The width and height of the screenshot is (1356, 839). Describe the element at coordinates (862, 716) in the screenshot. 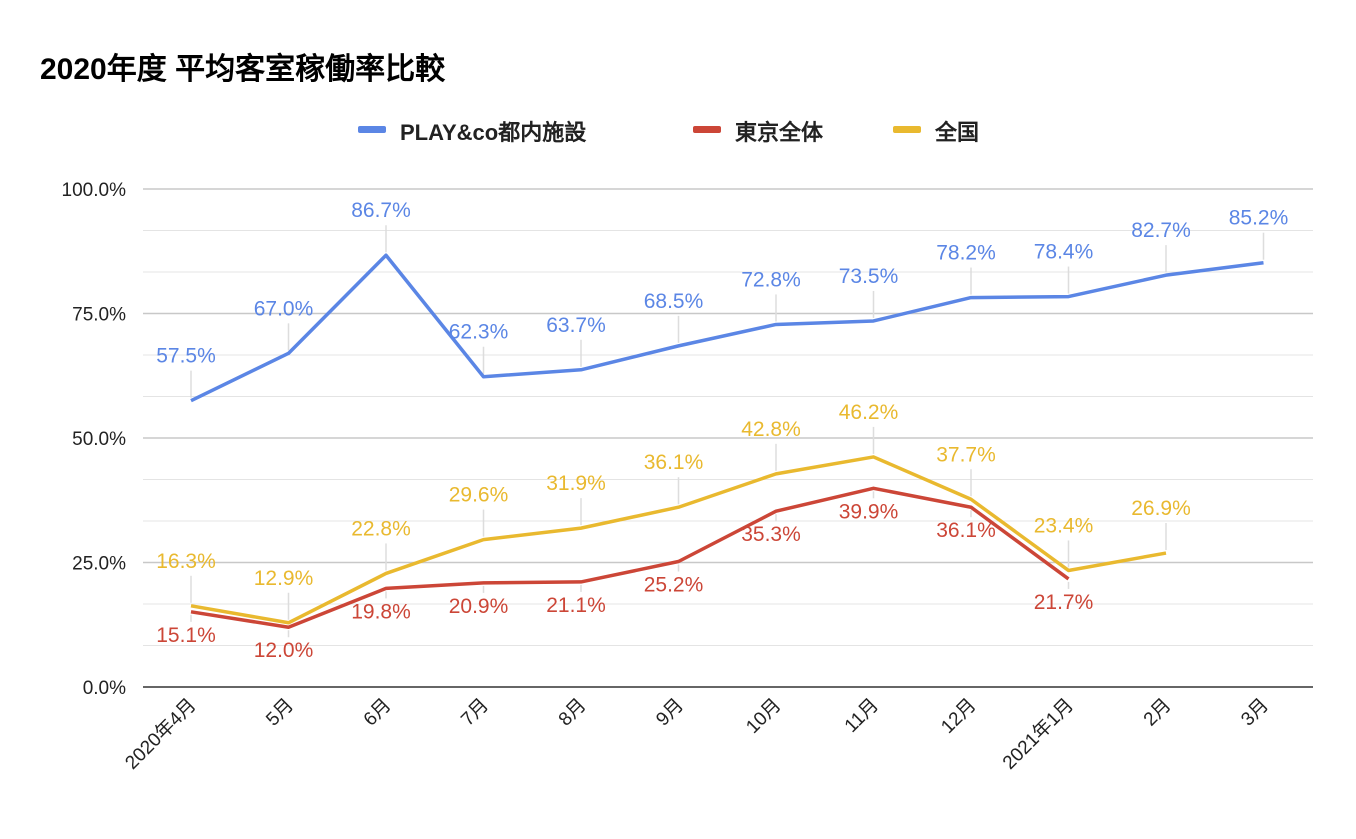

I see `x-tick-label: 11月` at that location.